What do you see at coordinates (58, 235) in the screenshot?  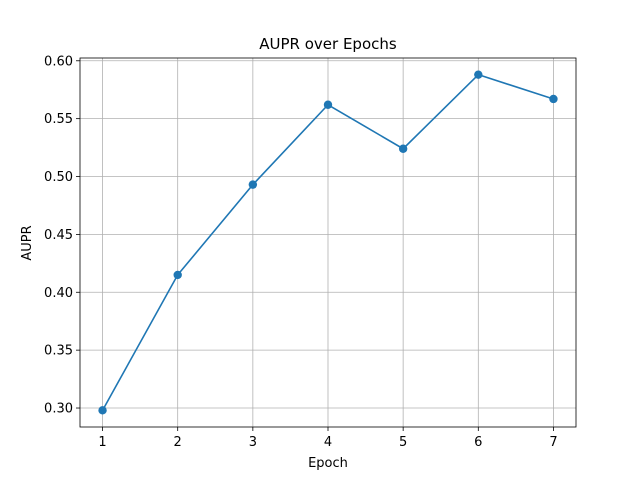 I see `y-tick-label: 0.45` at bounding box center [58, 235].